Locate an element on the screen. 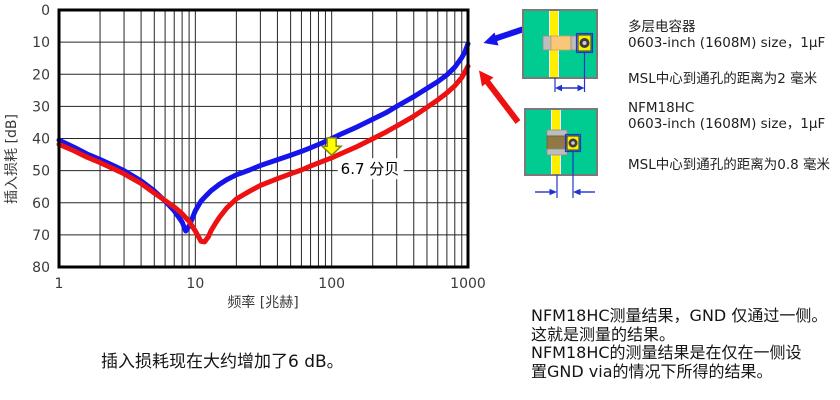 The image size is (840, 400). x-tick-label: 100 is located at coordinates (331, 284).